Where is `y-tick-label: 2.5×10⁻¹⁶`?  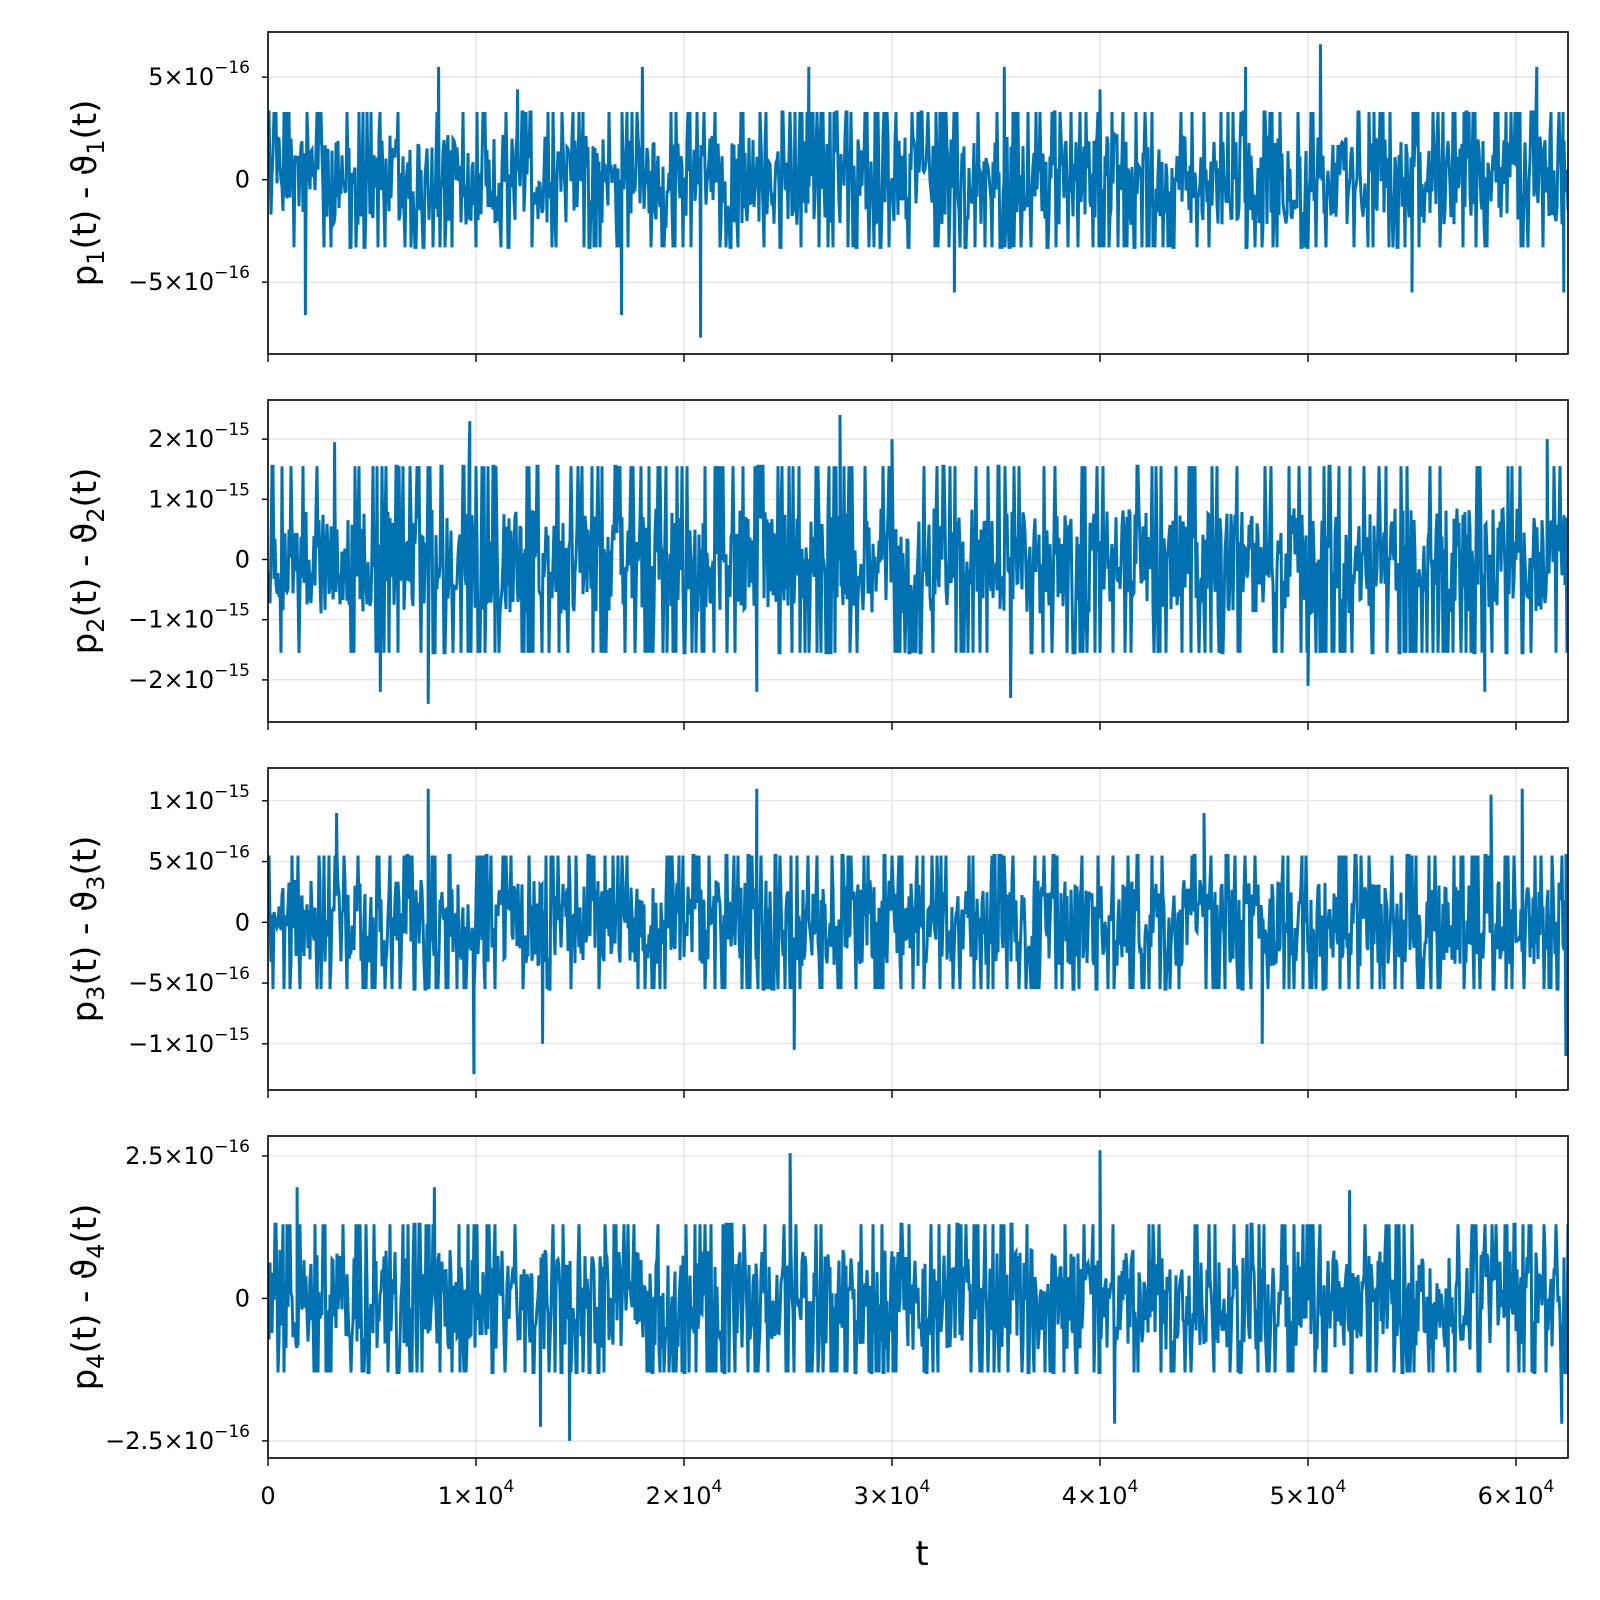 y-tick-label: 2.5×10⁻¹⁶ is located at coordinates (187, 1153).